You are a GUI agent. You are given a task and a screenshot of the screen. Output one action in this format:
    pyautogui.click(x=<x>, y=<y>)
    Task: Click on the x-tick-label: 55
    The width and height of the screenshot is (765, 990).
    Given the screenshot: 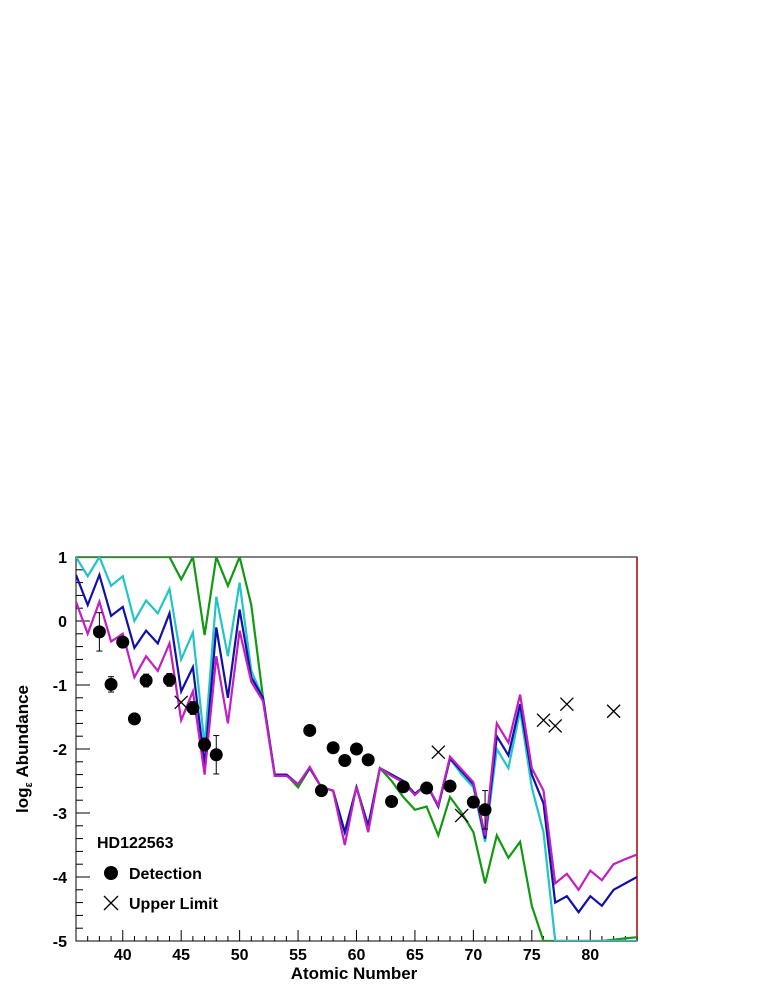 What is the action you would take?
    pyautogui.click(x=298, y=955)
    